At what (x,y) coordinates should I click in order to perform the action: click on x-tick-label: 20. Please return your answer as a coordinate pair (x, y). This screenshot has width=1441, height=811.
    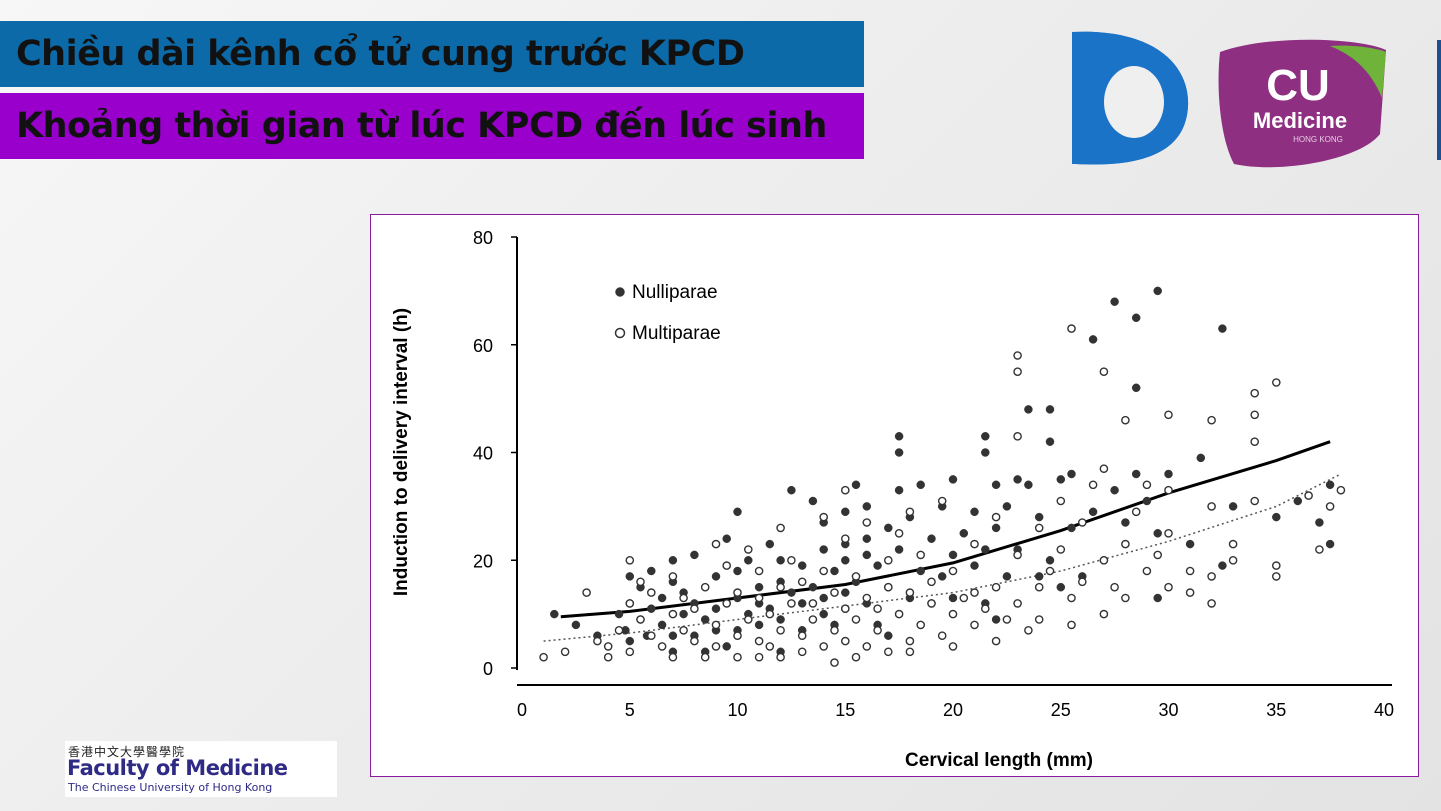
    Looking at the image, I should click on (953, 710).